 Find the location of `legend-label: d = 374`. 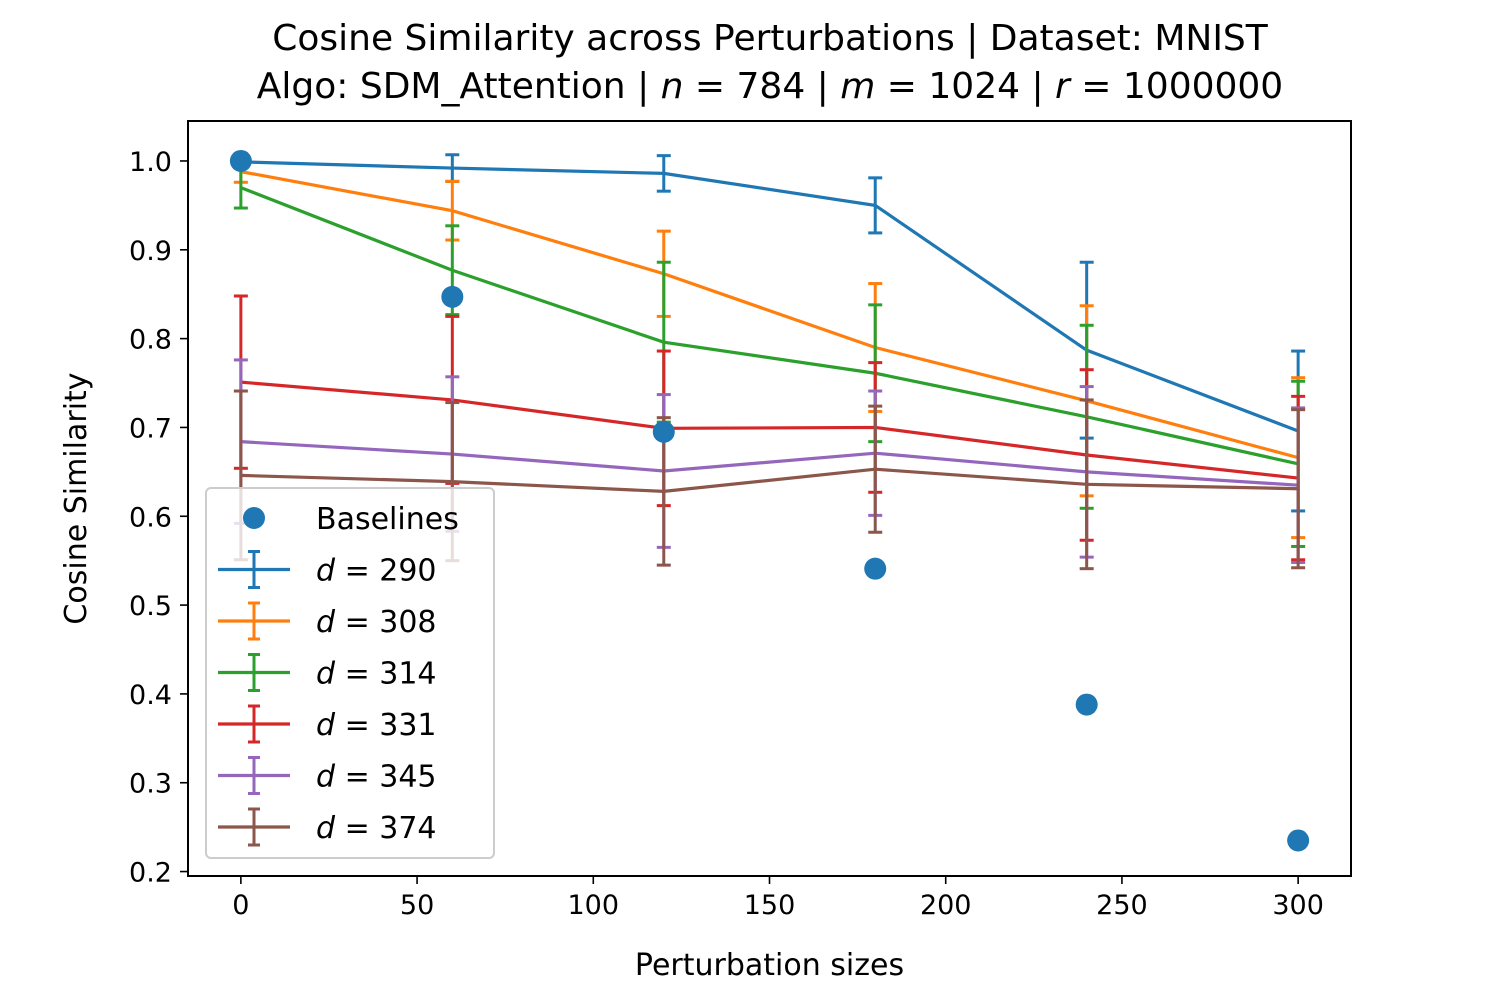

legend-label: d = 374 is located at coordinates (376, 828).